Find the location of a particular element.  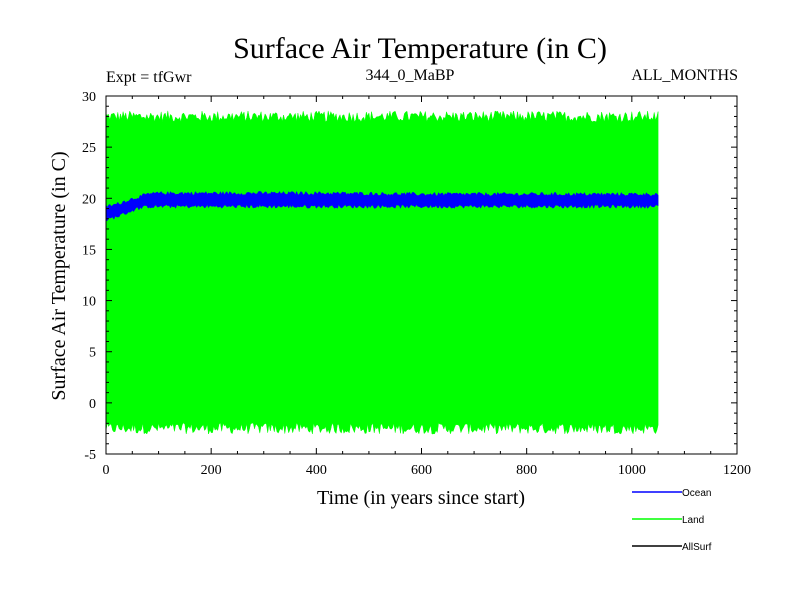

y-tick-label: -5 is located at coordinates (90, 455).